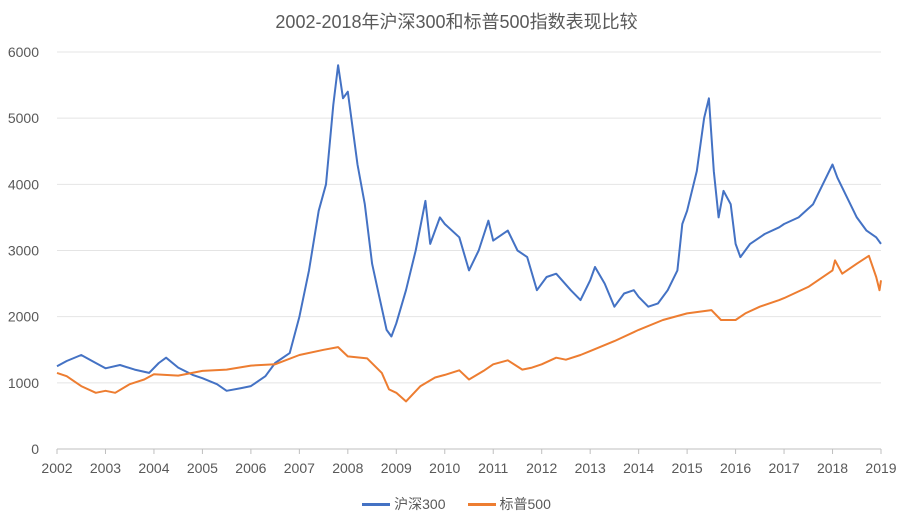  I want to click on legend-label-hs300: 沪深300, so click(420, 504).